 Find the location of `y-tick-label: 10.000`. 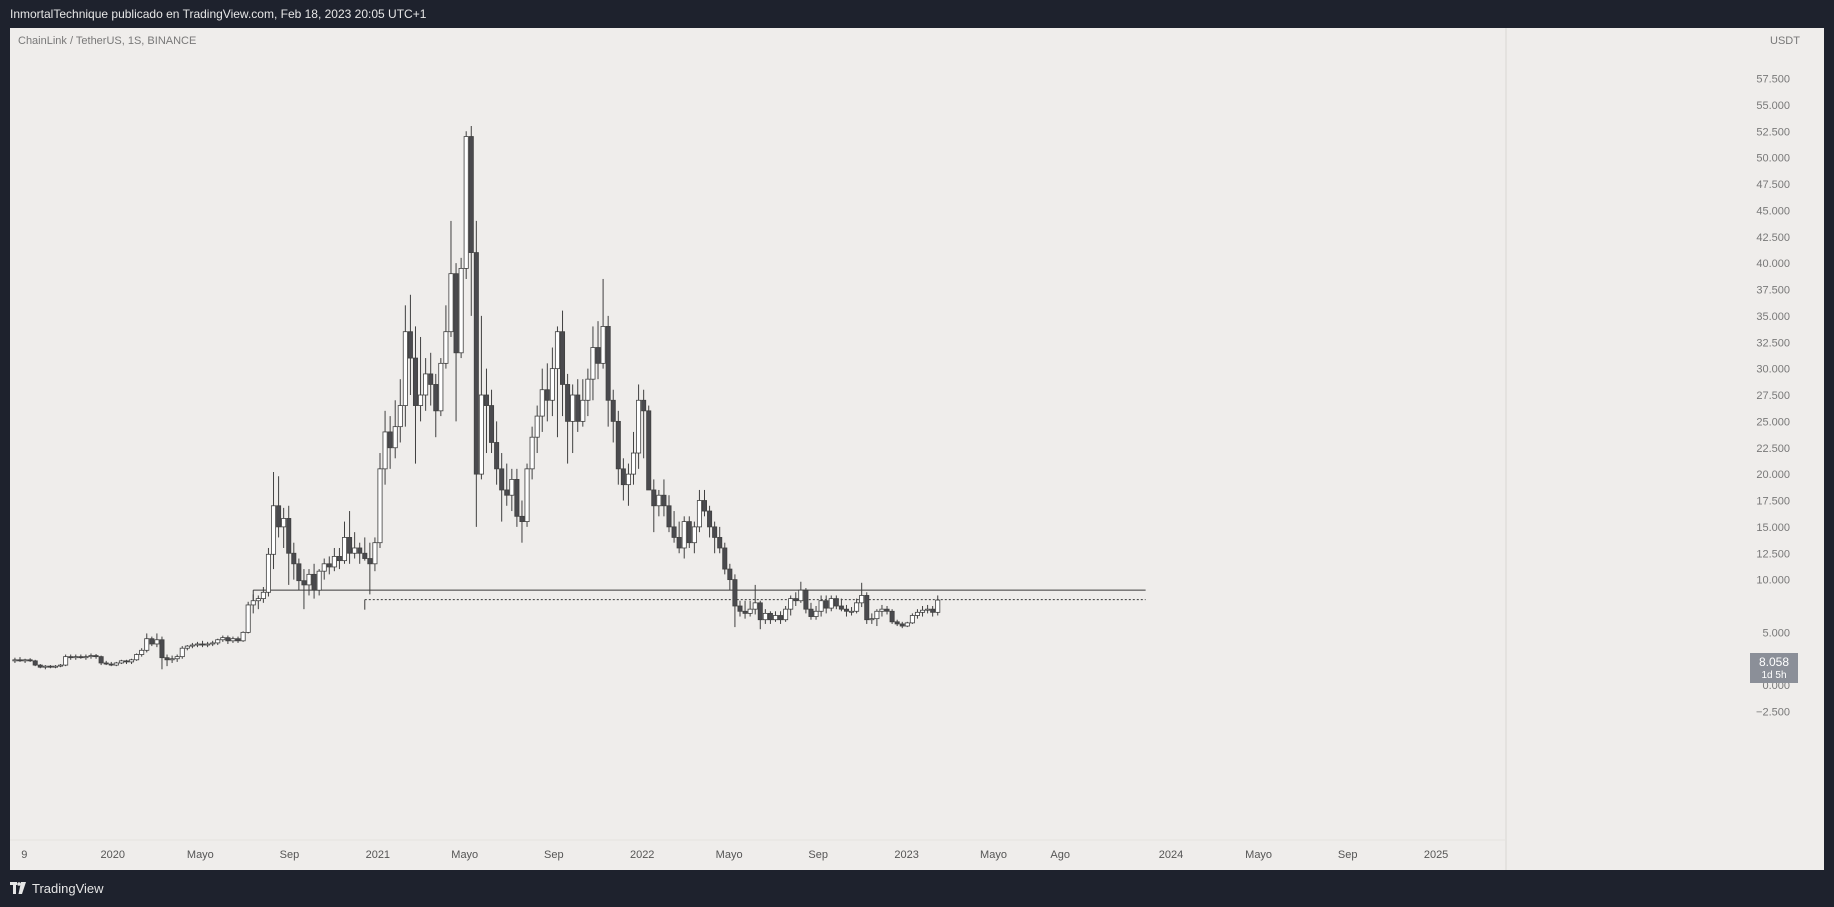

y-tick-label: 10.000 is located at coordinates (1773, 581).